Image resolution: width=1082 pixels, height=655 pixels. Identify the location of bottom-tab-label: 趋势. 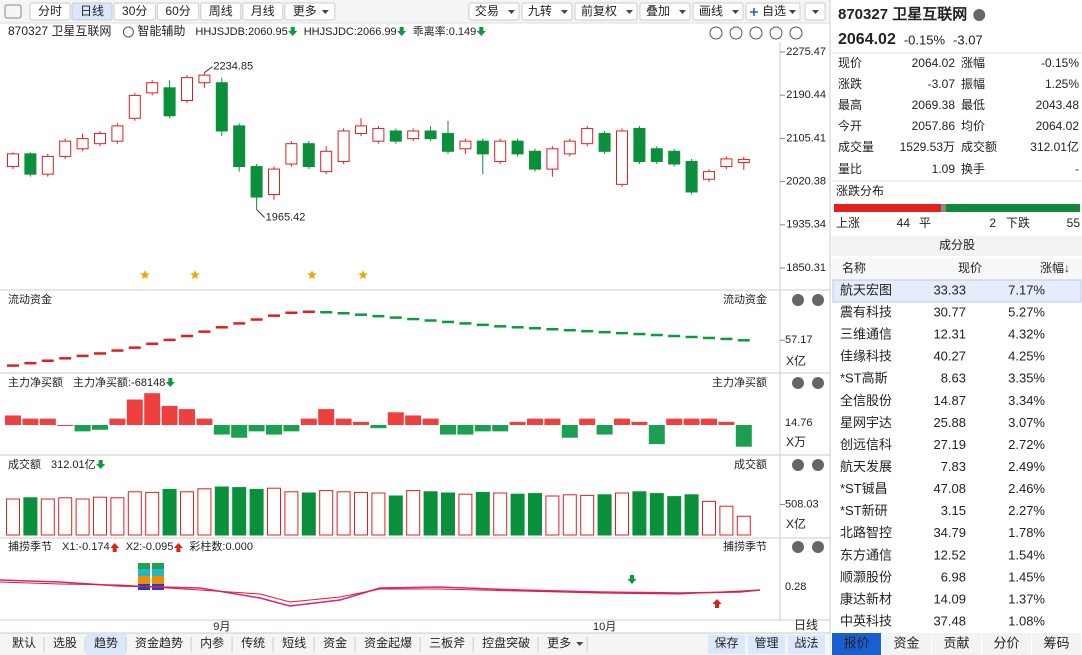
(106, 643).